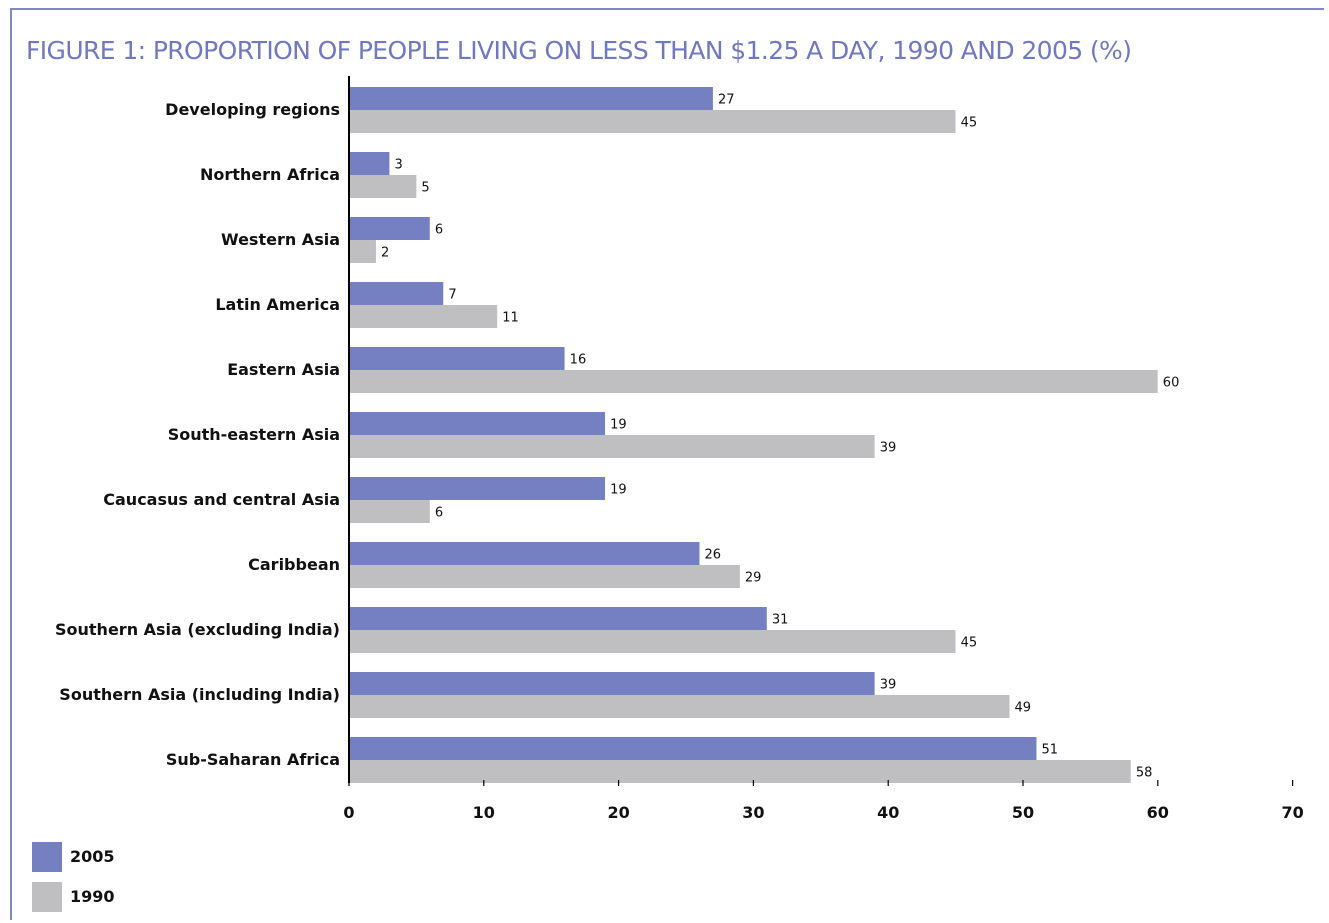 This screenshot has width=1329, height=923. I want to click on bar-2005-eastern-asia, so click(457, 358).